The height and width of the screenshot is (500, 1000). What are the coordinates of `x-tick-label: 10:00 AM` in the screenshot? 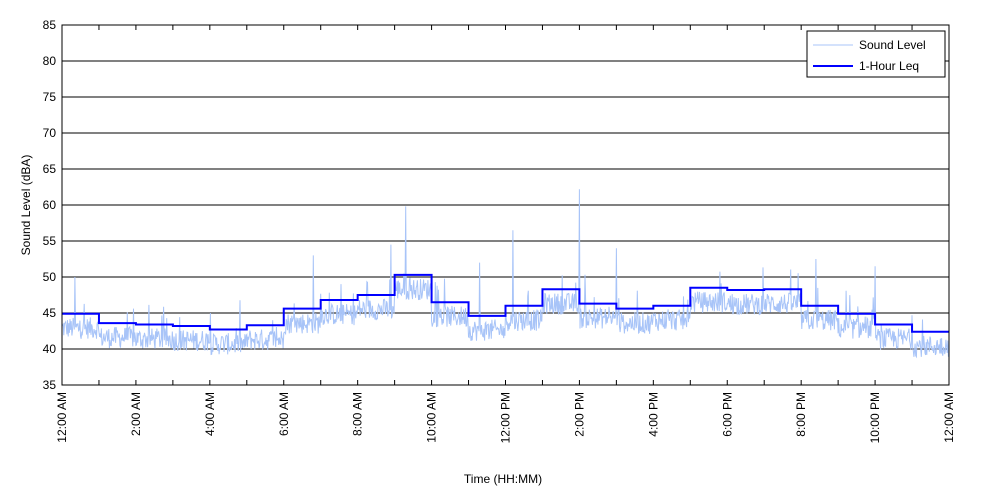 It's located at (432, 417).